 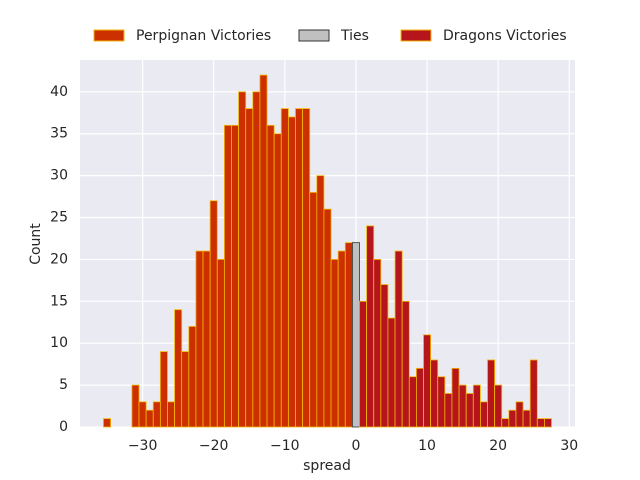 I want to click on y-axis-label: Count, so click(x=36, y=244).